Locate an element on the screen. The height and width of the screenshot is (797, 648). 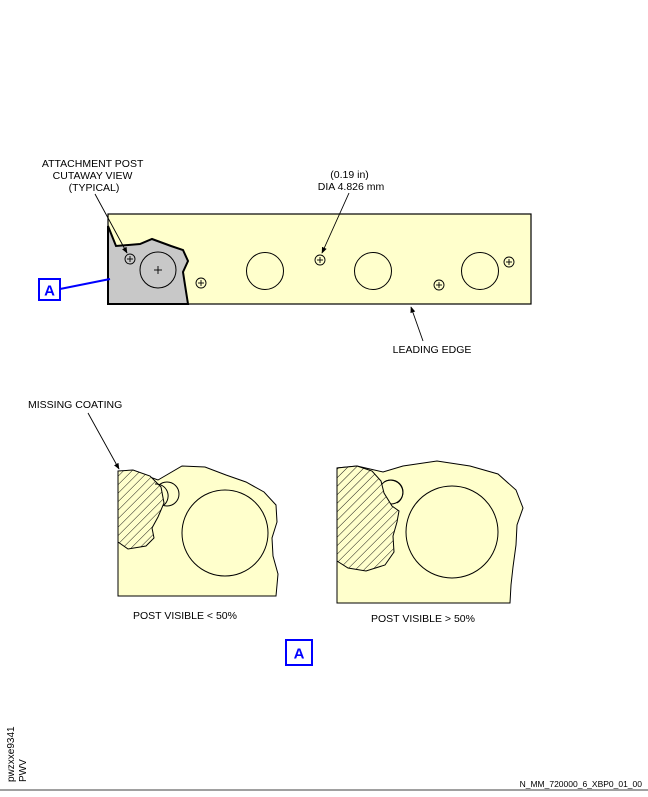
svg-text: pwzxxe9341 is located at coordinates (11, 754).